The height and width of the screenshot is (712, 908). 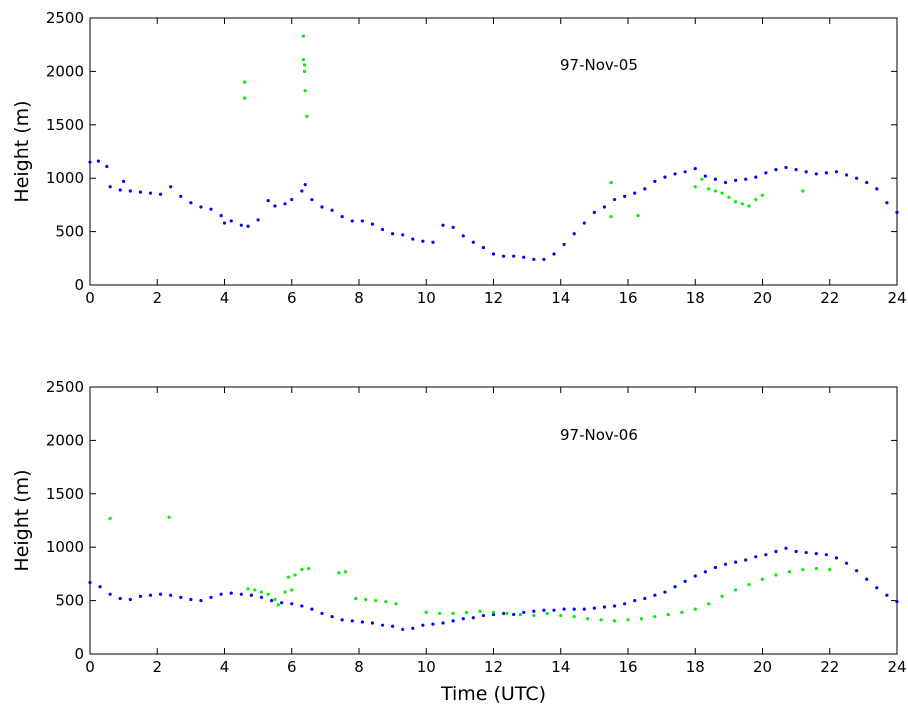 What do you see at coordinates (493, 694) in the screenshot?
I see `bottom-x-axis-title: Time (UTC)` at bounding box center [493, 694].